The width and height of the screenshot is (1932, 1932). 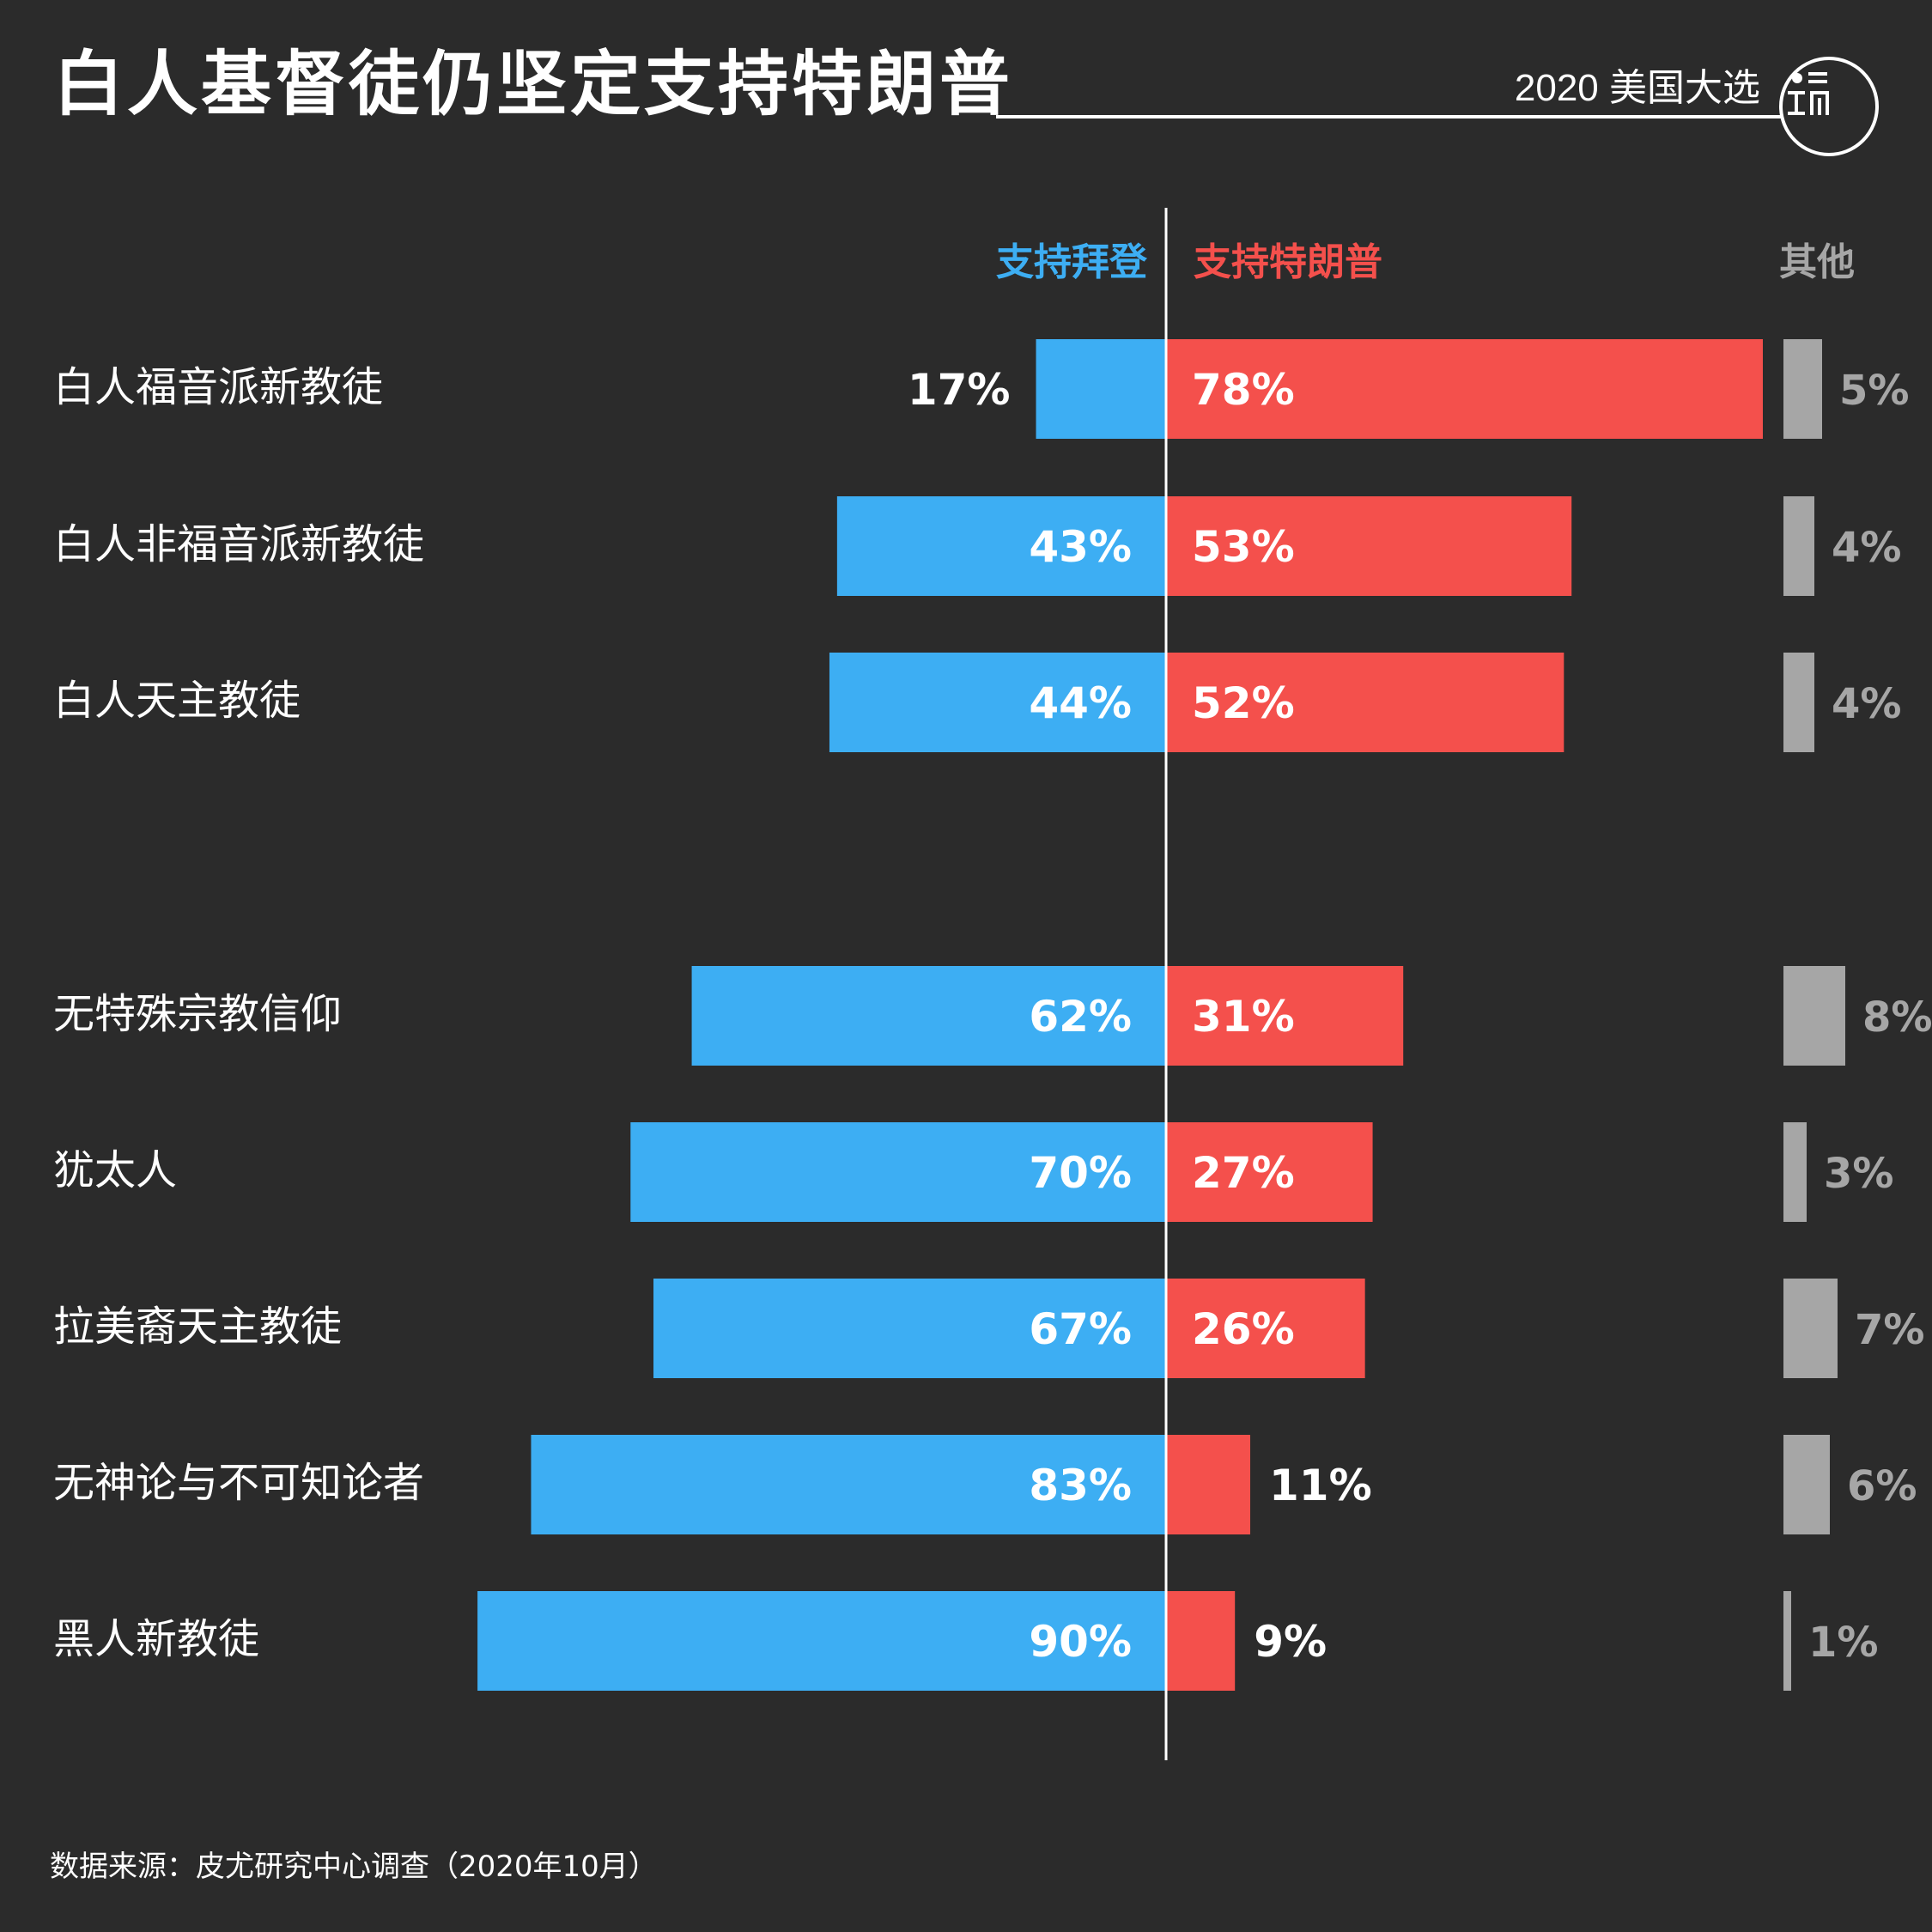 I want to click on legend-other: 其他, so click(x=1817, y=262).